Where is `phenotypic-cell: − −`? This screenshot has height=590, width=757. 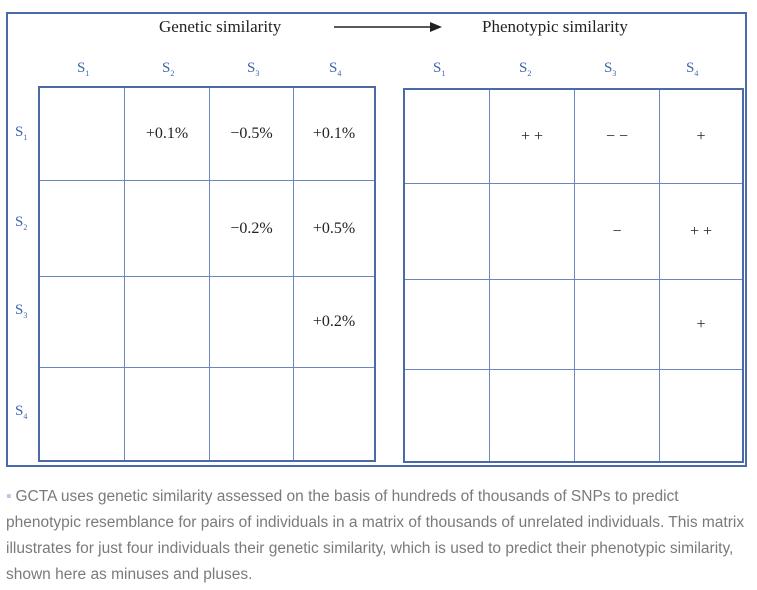
phenotypic-cell: − − is located at coordinates (617, 137).